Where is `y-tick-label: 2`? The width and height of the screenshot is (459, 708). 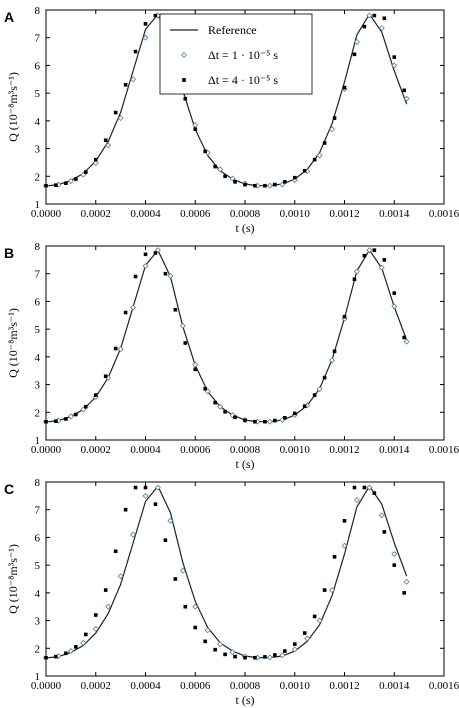
y-tick-label: 2 is located at coordinates (38, 413).